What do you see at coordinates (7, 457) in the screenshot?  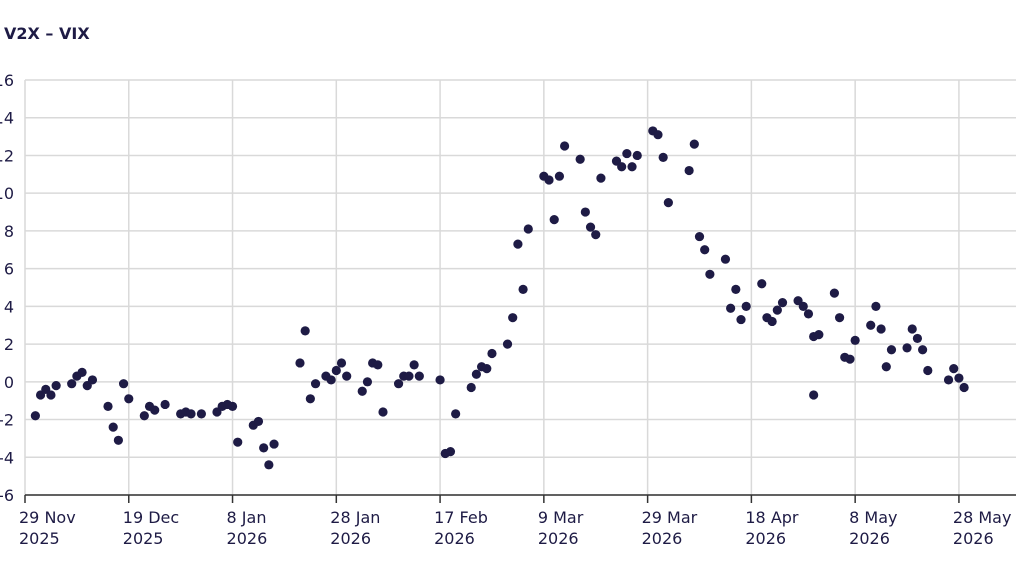 I see `y-tick-label: -4` at bounding box center [7, 457].